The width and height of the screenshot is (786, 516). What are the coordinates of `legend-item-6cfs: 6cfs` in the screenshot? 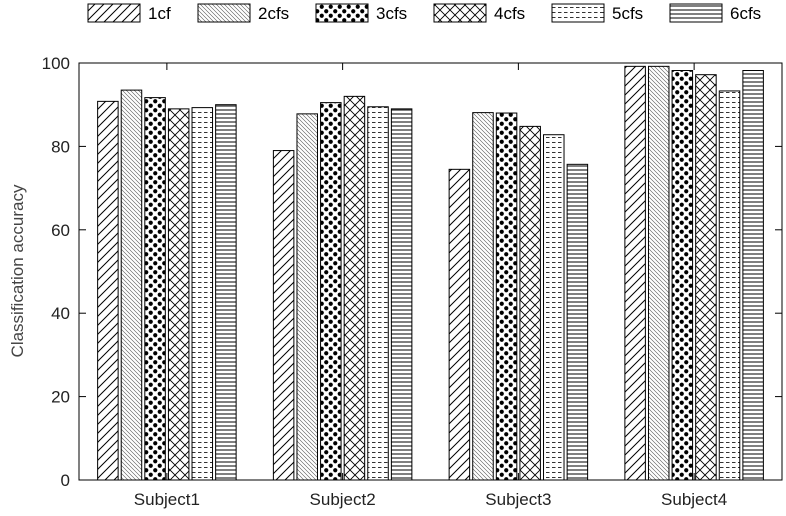 It's located at (715, 13).